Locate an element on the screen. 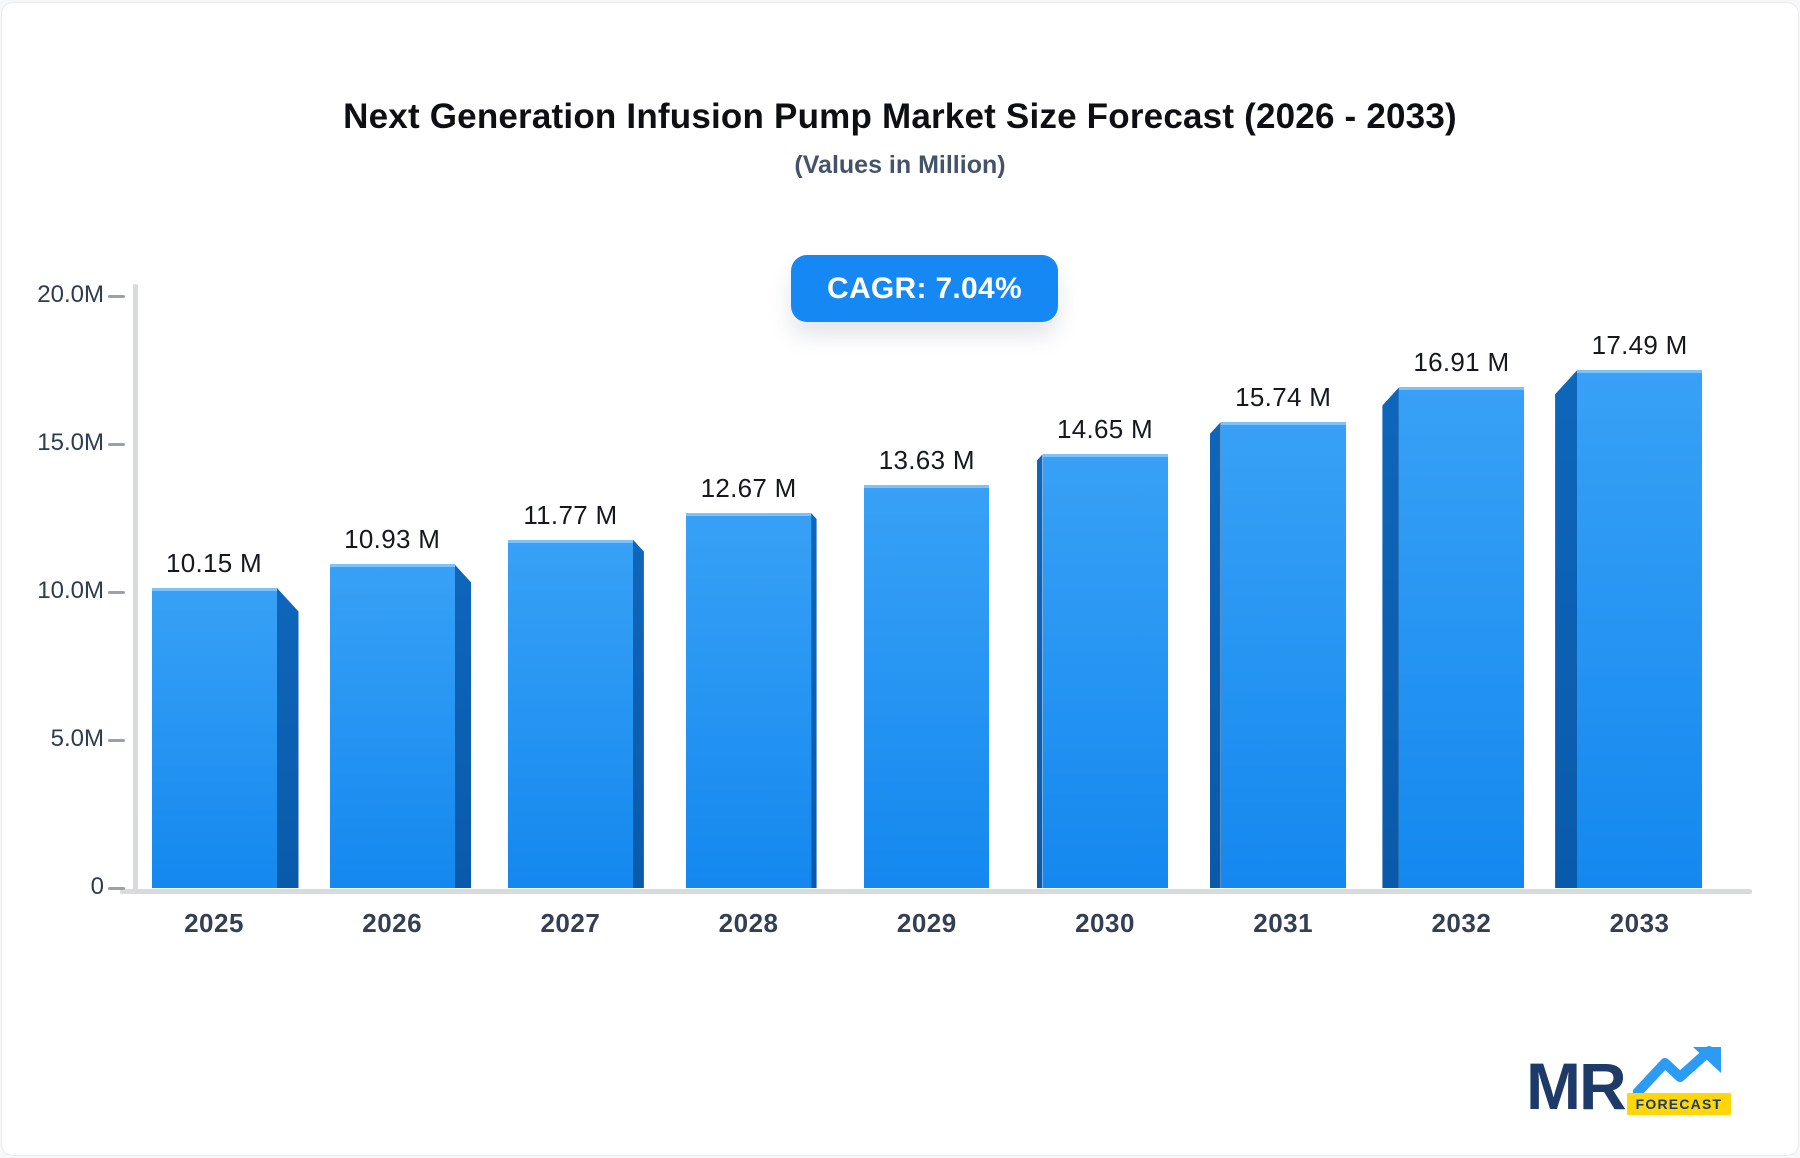 This screenshot has width=1800, height=1158. x-tick-label: 2028 is located at coordinates (748, 923).